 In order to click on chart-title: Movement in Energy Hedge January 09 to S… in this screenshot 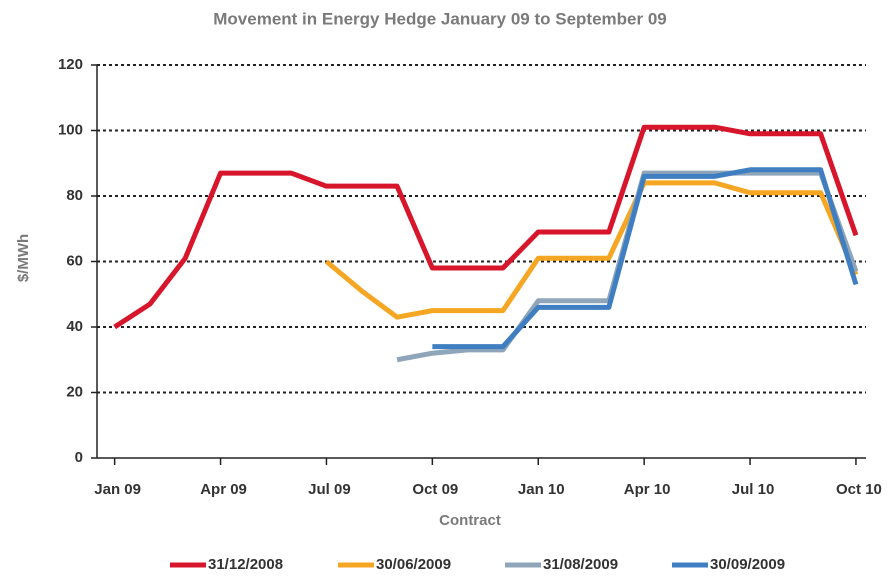, I will do `click(439, 18)`.